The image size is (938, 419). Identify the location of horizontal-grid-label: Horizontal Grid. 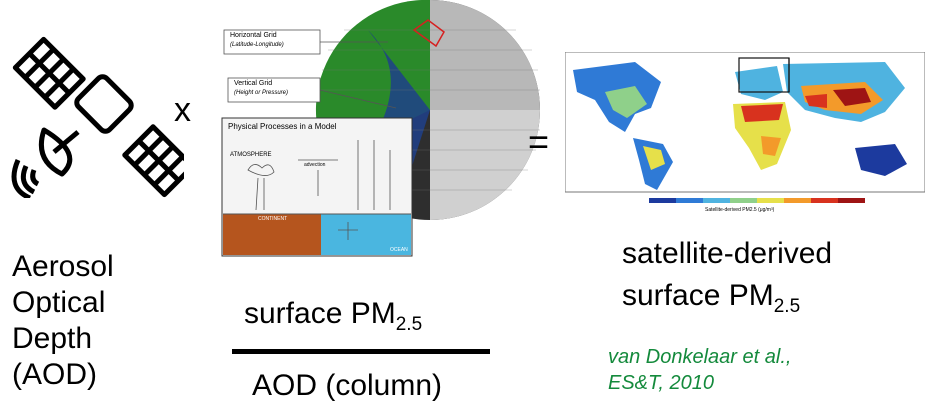
(253, 35).